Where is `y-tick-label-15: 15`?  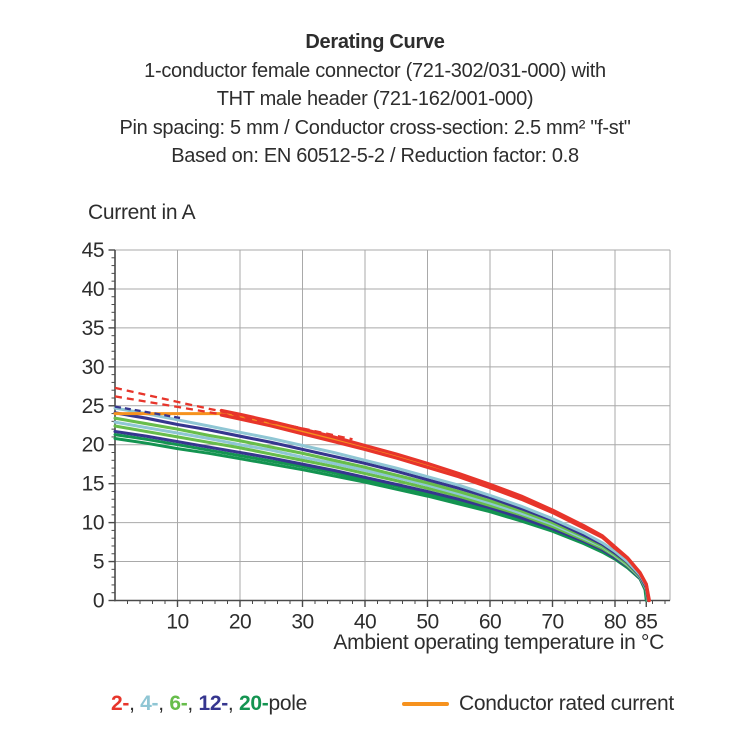
y-tick-label-15: 15 is located at coordinates (93, 484).